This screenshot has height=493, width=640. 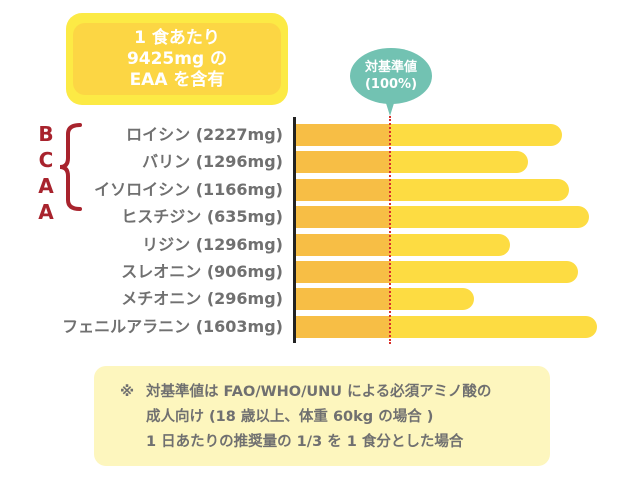 What do you see at coordinates (127, 392) in the screenshot?
I see `note-mark: ※` at bounding box center [127, 392].